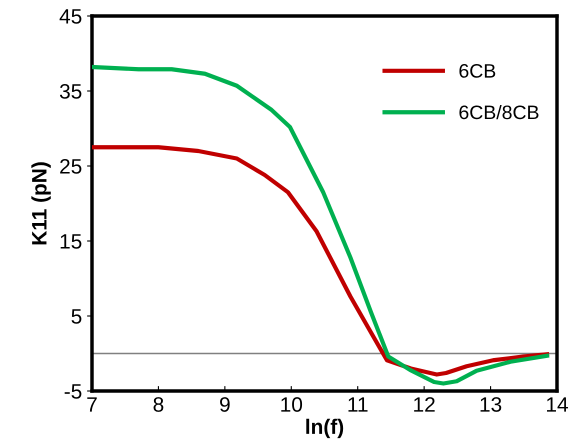  What do you see at coordinates (92, 404) in the screenshot?
I see `x-tick-label: 7` at bounding box center [92, 404].